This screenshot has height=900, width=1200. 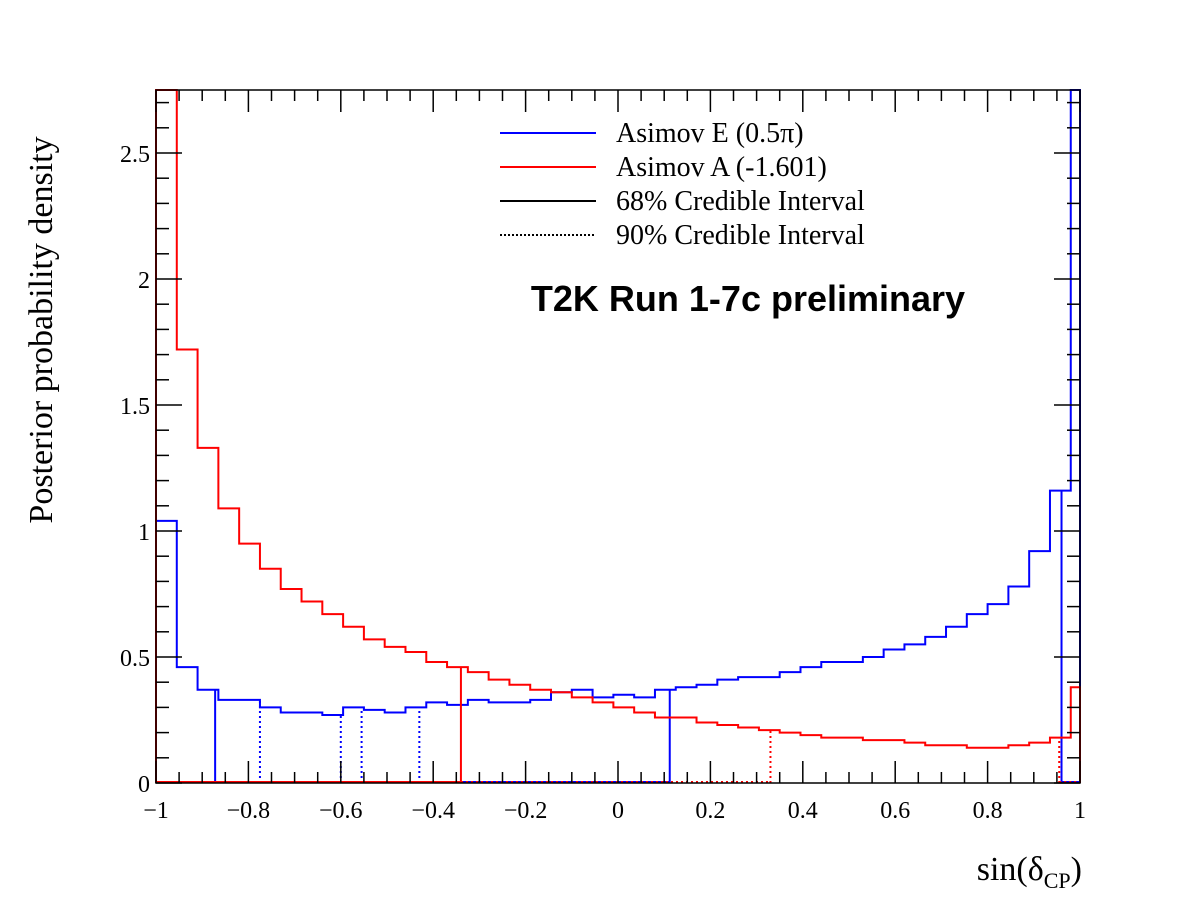 I want to click on x-tick-labels: −1 −0.8 −0.6 −0.4 −0.2 0 0.2 0.4 0.6 0.8 1, so click(x=614, y=811).